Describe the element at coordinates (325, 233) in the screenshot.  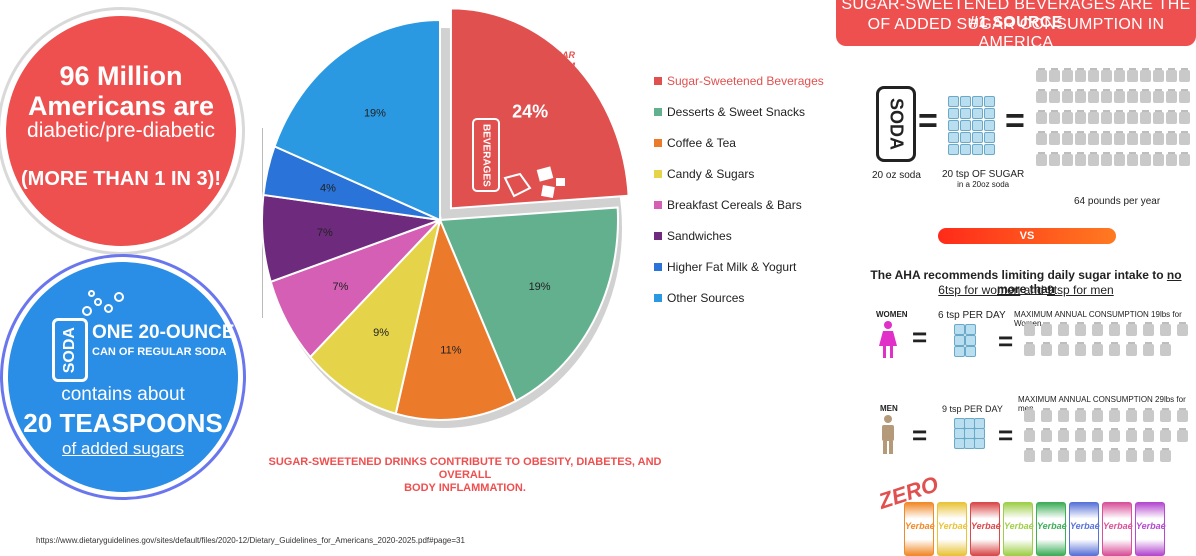
I see `pie-label-5: 7%` at that location.